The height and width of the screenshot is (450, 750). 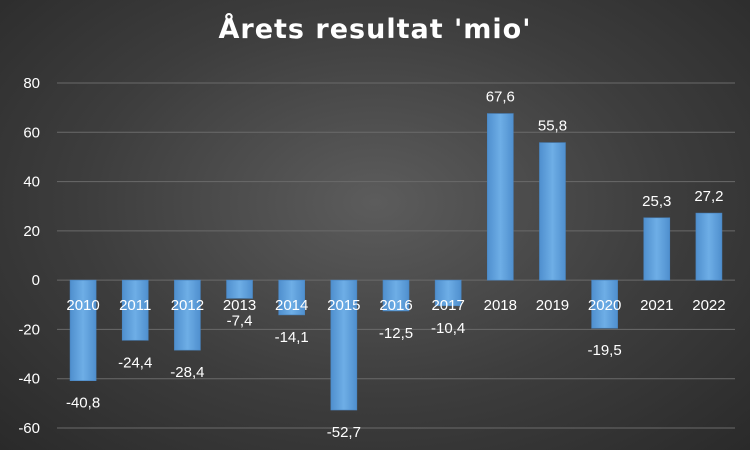 What do you see at coordinates (709, 246) in the screenshot?
I see `bar-2022` at bounding box center [709, 246].